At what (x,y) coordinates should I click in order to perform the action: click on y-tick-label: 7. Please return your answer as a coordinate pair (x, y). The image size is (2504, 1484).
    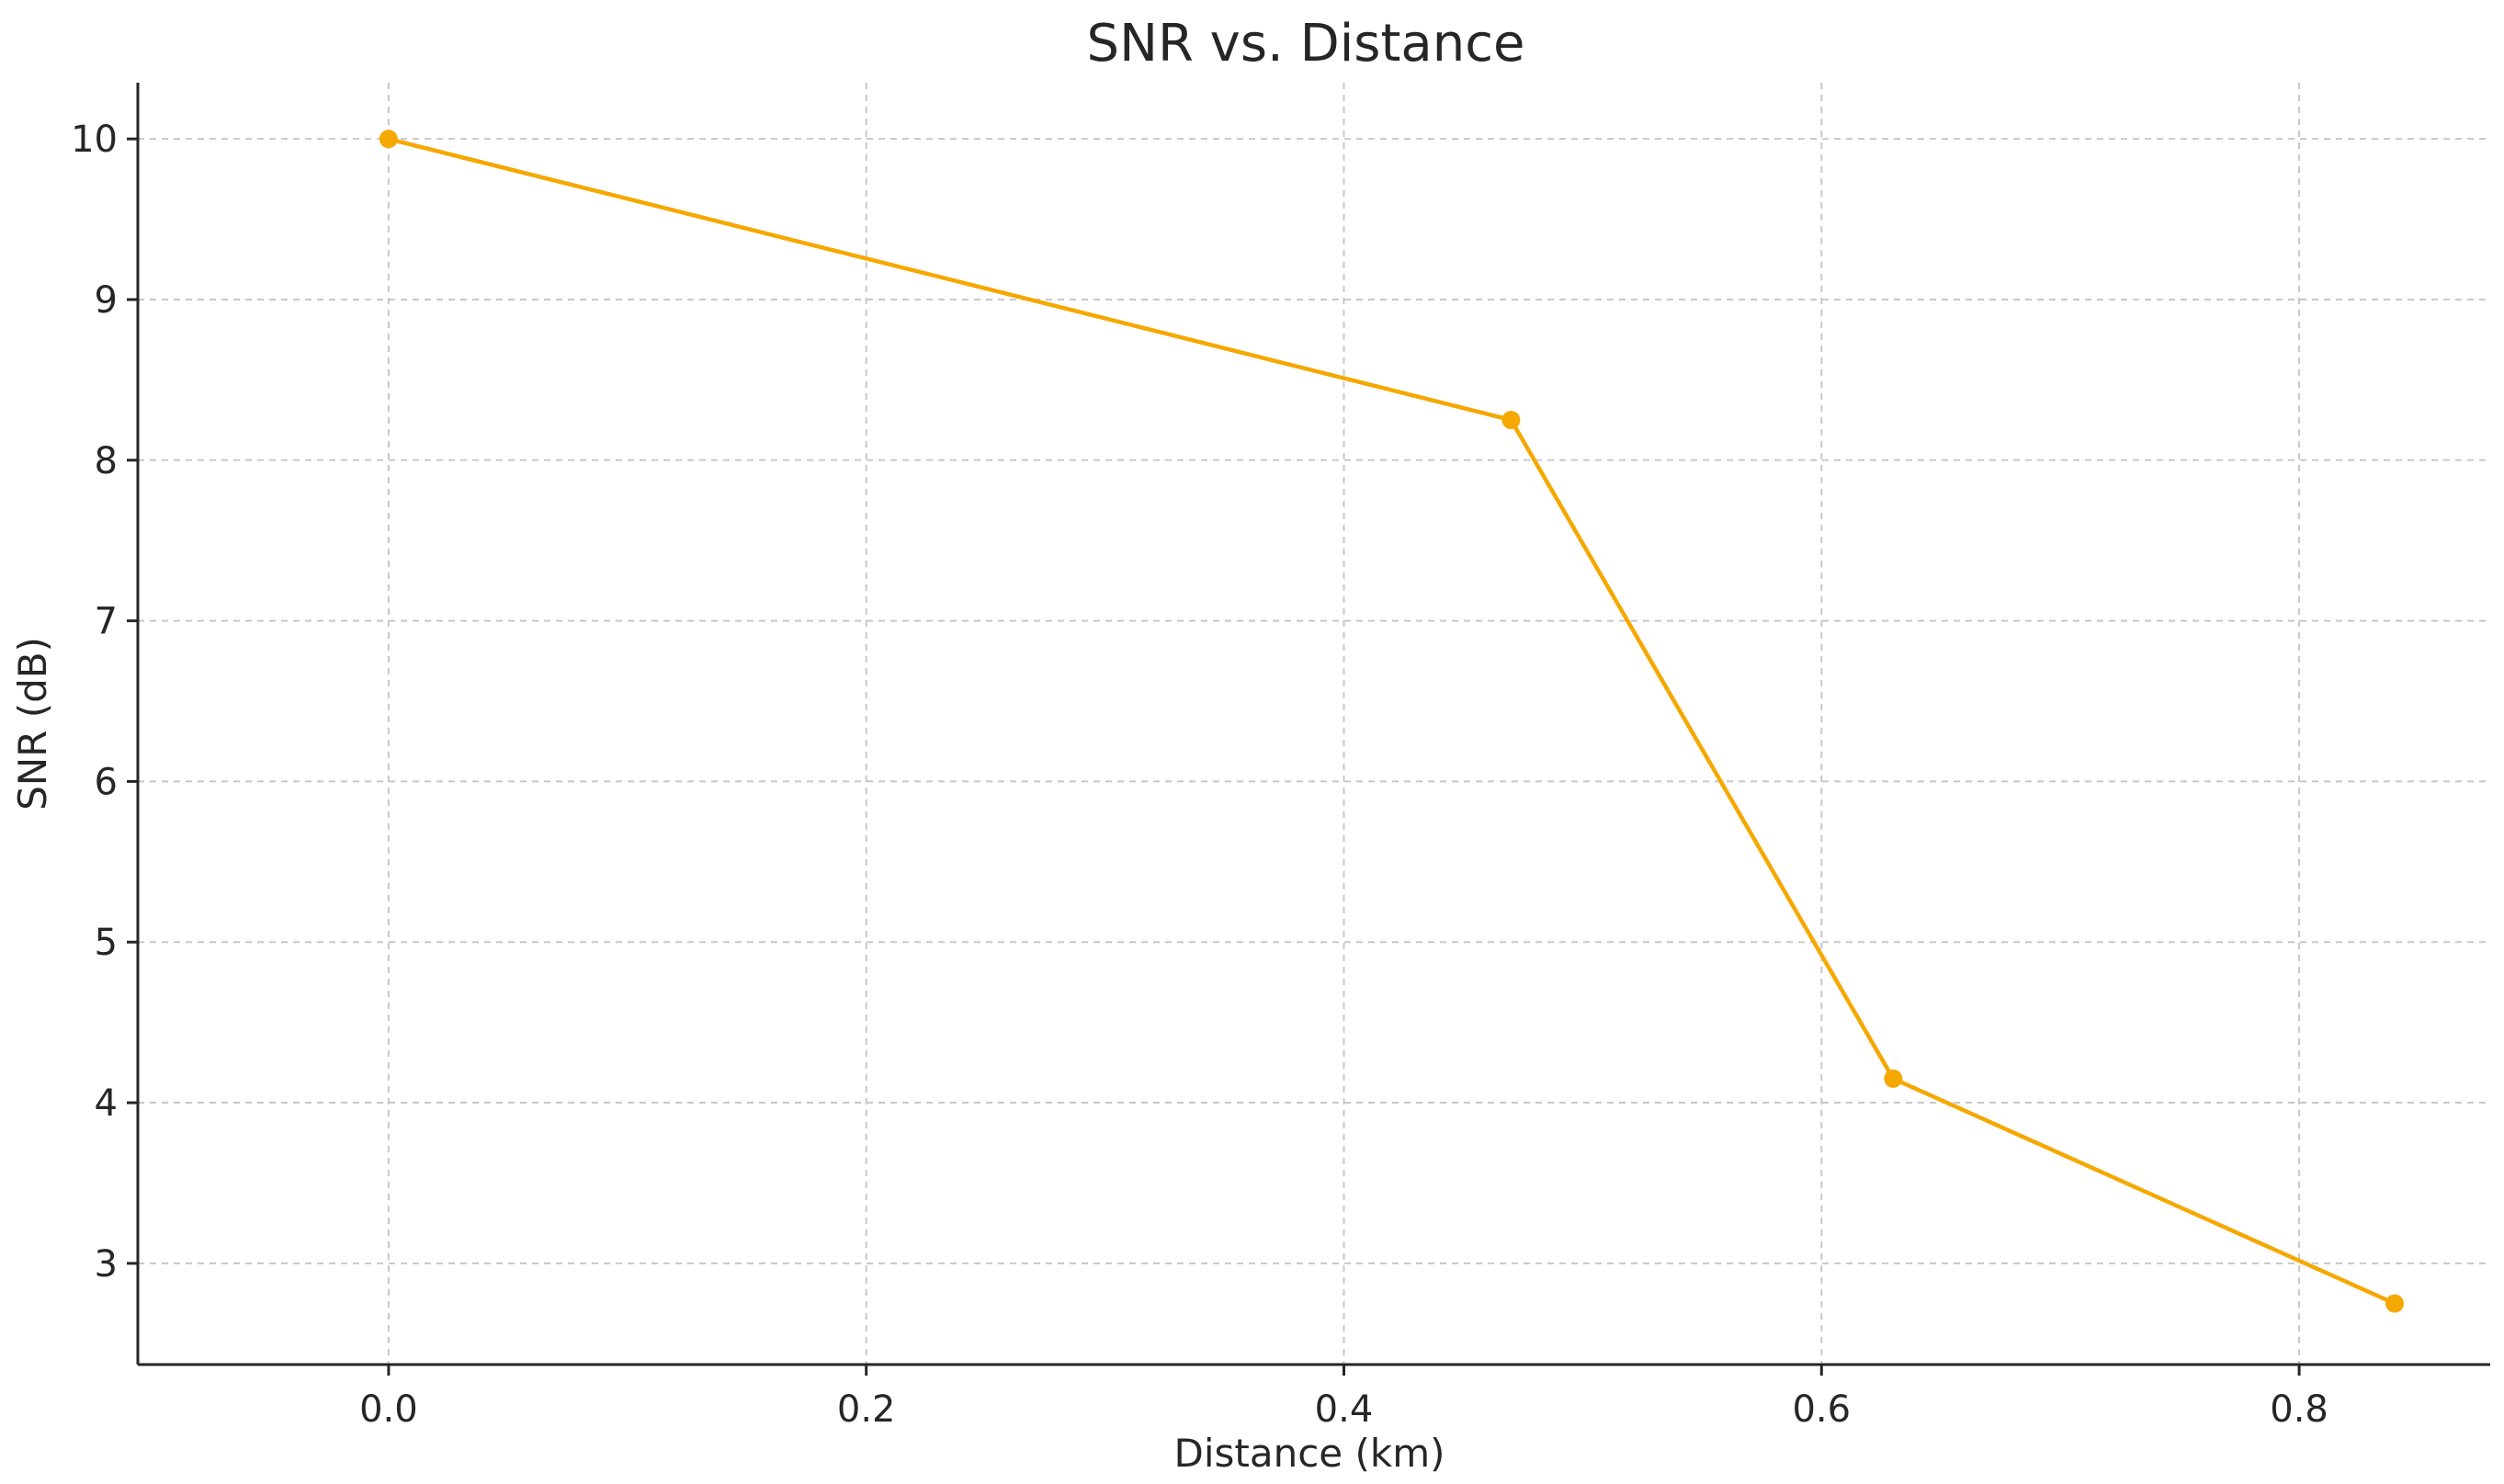
    Looking at the image, I should click on (106, 622).